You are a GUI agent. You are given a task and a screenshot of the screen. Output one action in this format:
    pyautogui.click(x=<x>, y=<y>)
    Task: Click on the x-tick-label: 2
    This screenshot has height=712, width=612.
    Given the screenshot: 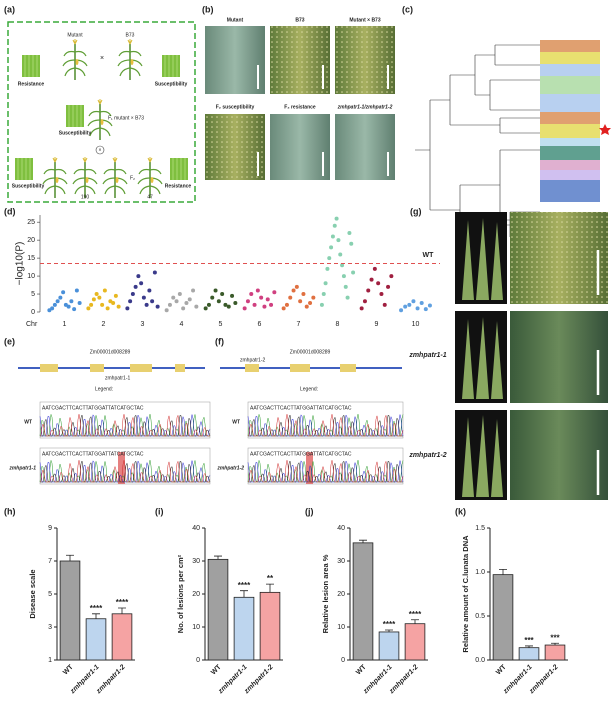 What is the action you would take?
    pyautogui.click(x=104, y=324)
    